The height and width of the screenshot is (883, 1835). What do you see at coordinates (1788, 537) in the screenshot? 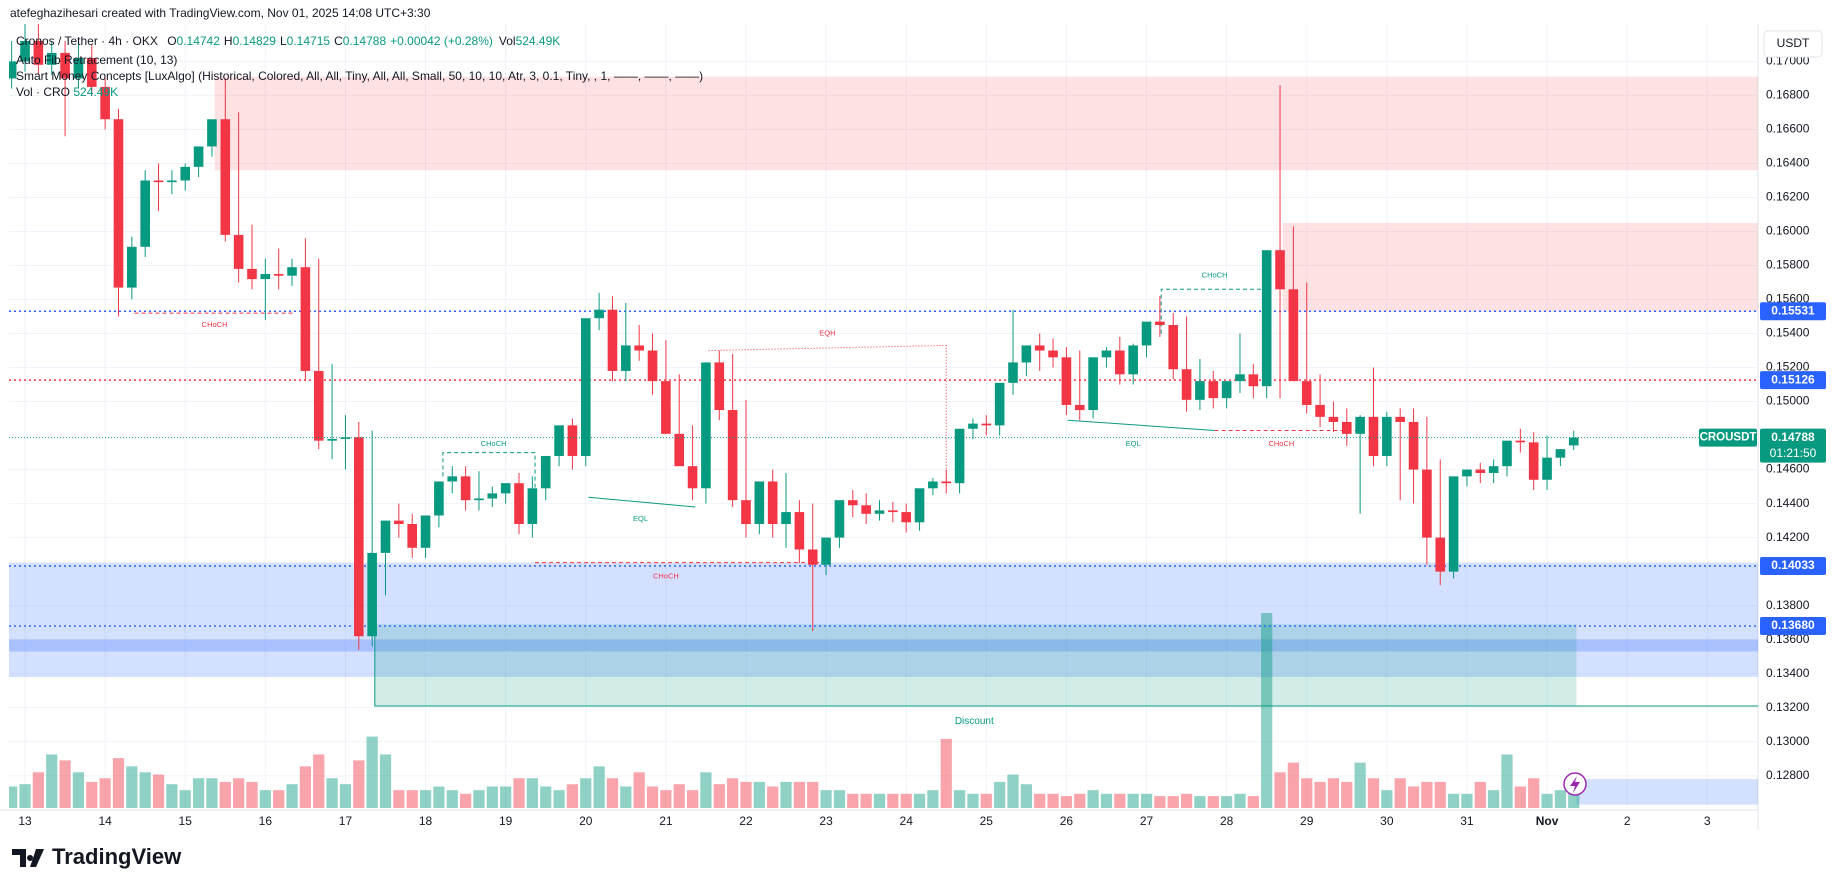
I see `y-tick-label: 0.14200` at bounding box center [1788, 537].